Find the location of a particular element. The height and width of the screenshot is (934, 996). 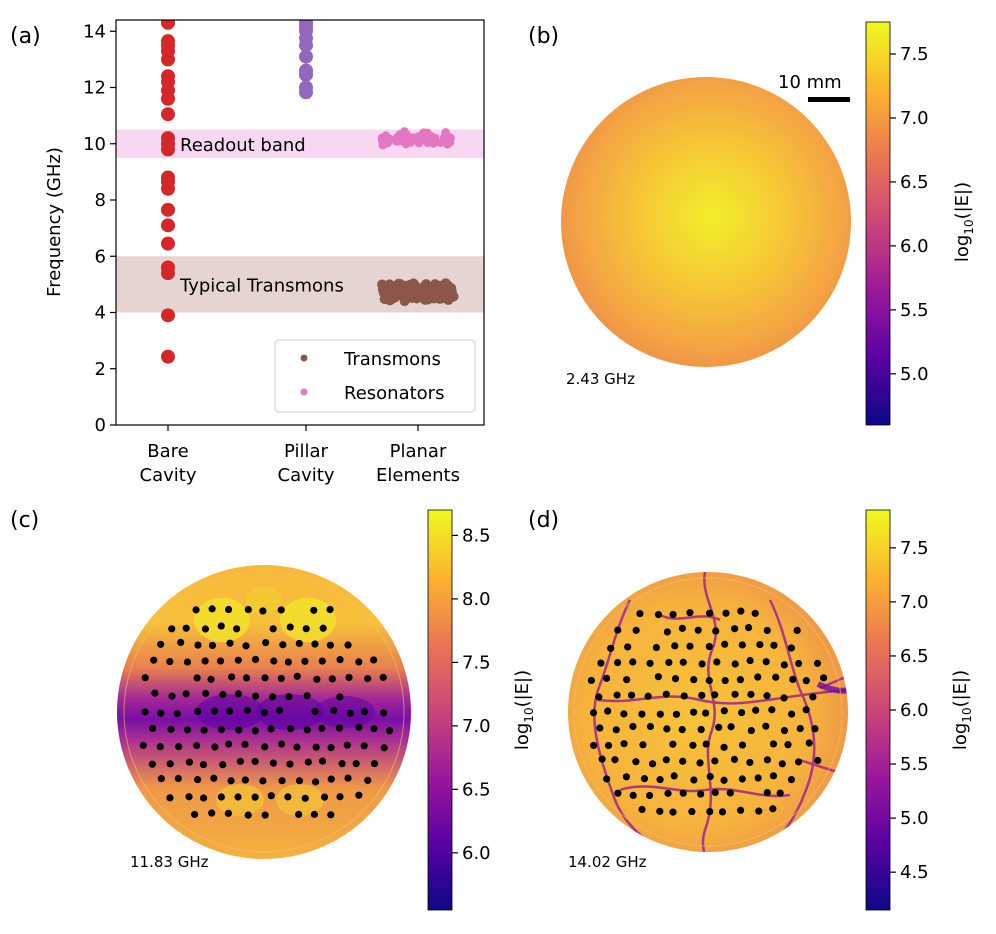

band-label-layer: Readout band Typical Transmons is located at coordinates (261, 216).